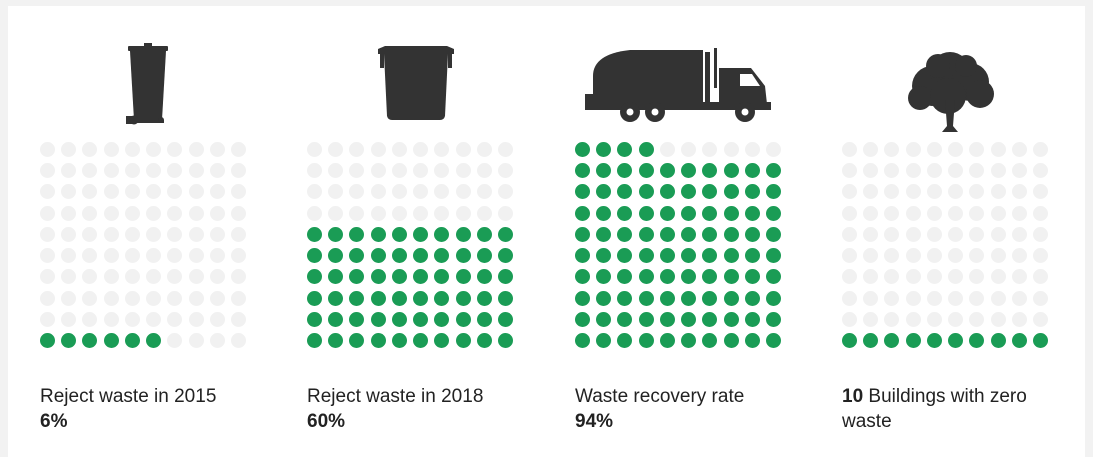 This screenshot has height=457, width=1093. I want to click on stat-label: Reject waste in 2015, so click(128, 396).